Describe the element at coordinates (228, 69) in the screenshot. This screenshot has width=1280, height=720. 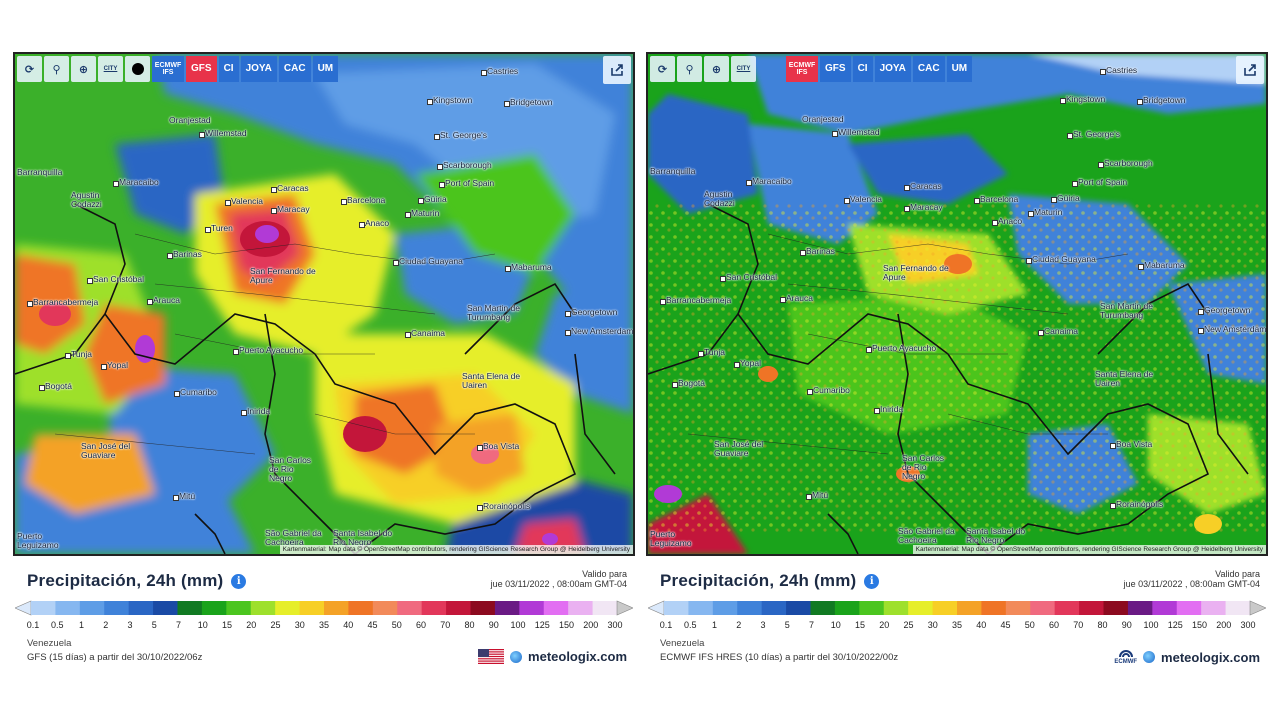
I see `model-ci: CI` at that location.